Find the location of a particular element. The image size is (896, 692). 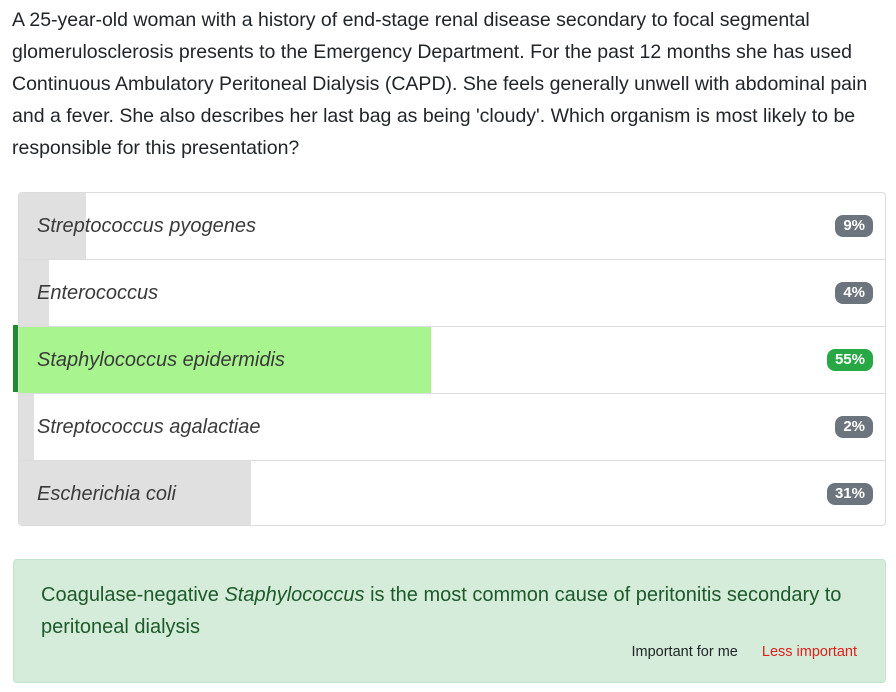

answer-option-correct: Staphylococcus epidermidis 55% is located at coordinates (452, 360).